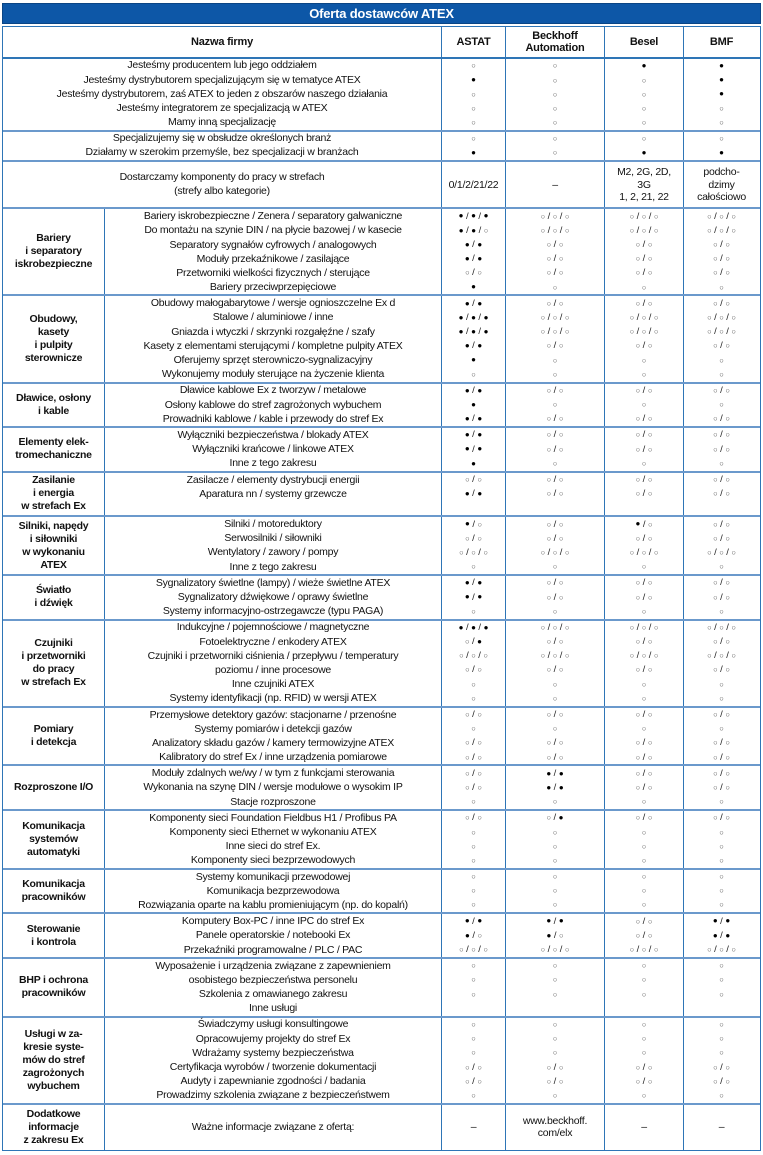 This screenshot has height=1155, width=763. What do you see at coordinates (53, 1126) in the screenshot?
I see `section-label: Dodatkowe informacje z zakresu Ex` at bounding box center [53, 1126].